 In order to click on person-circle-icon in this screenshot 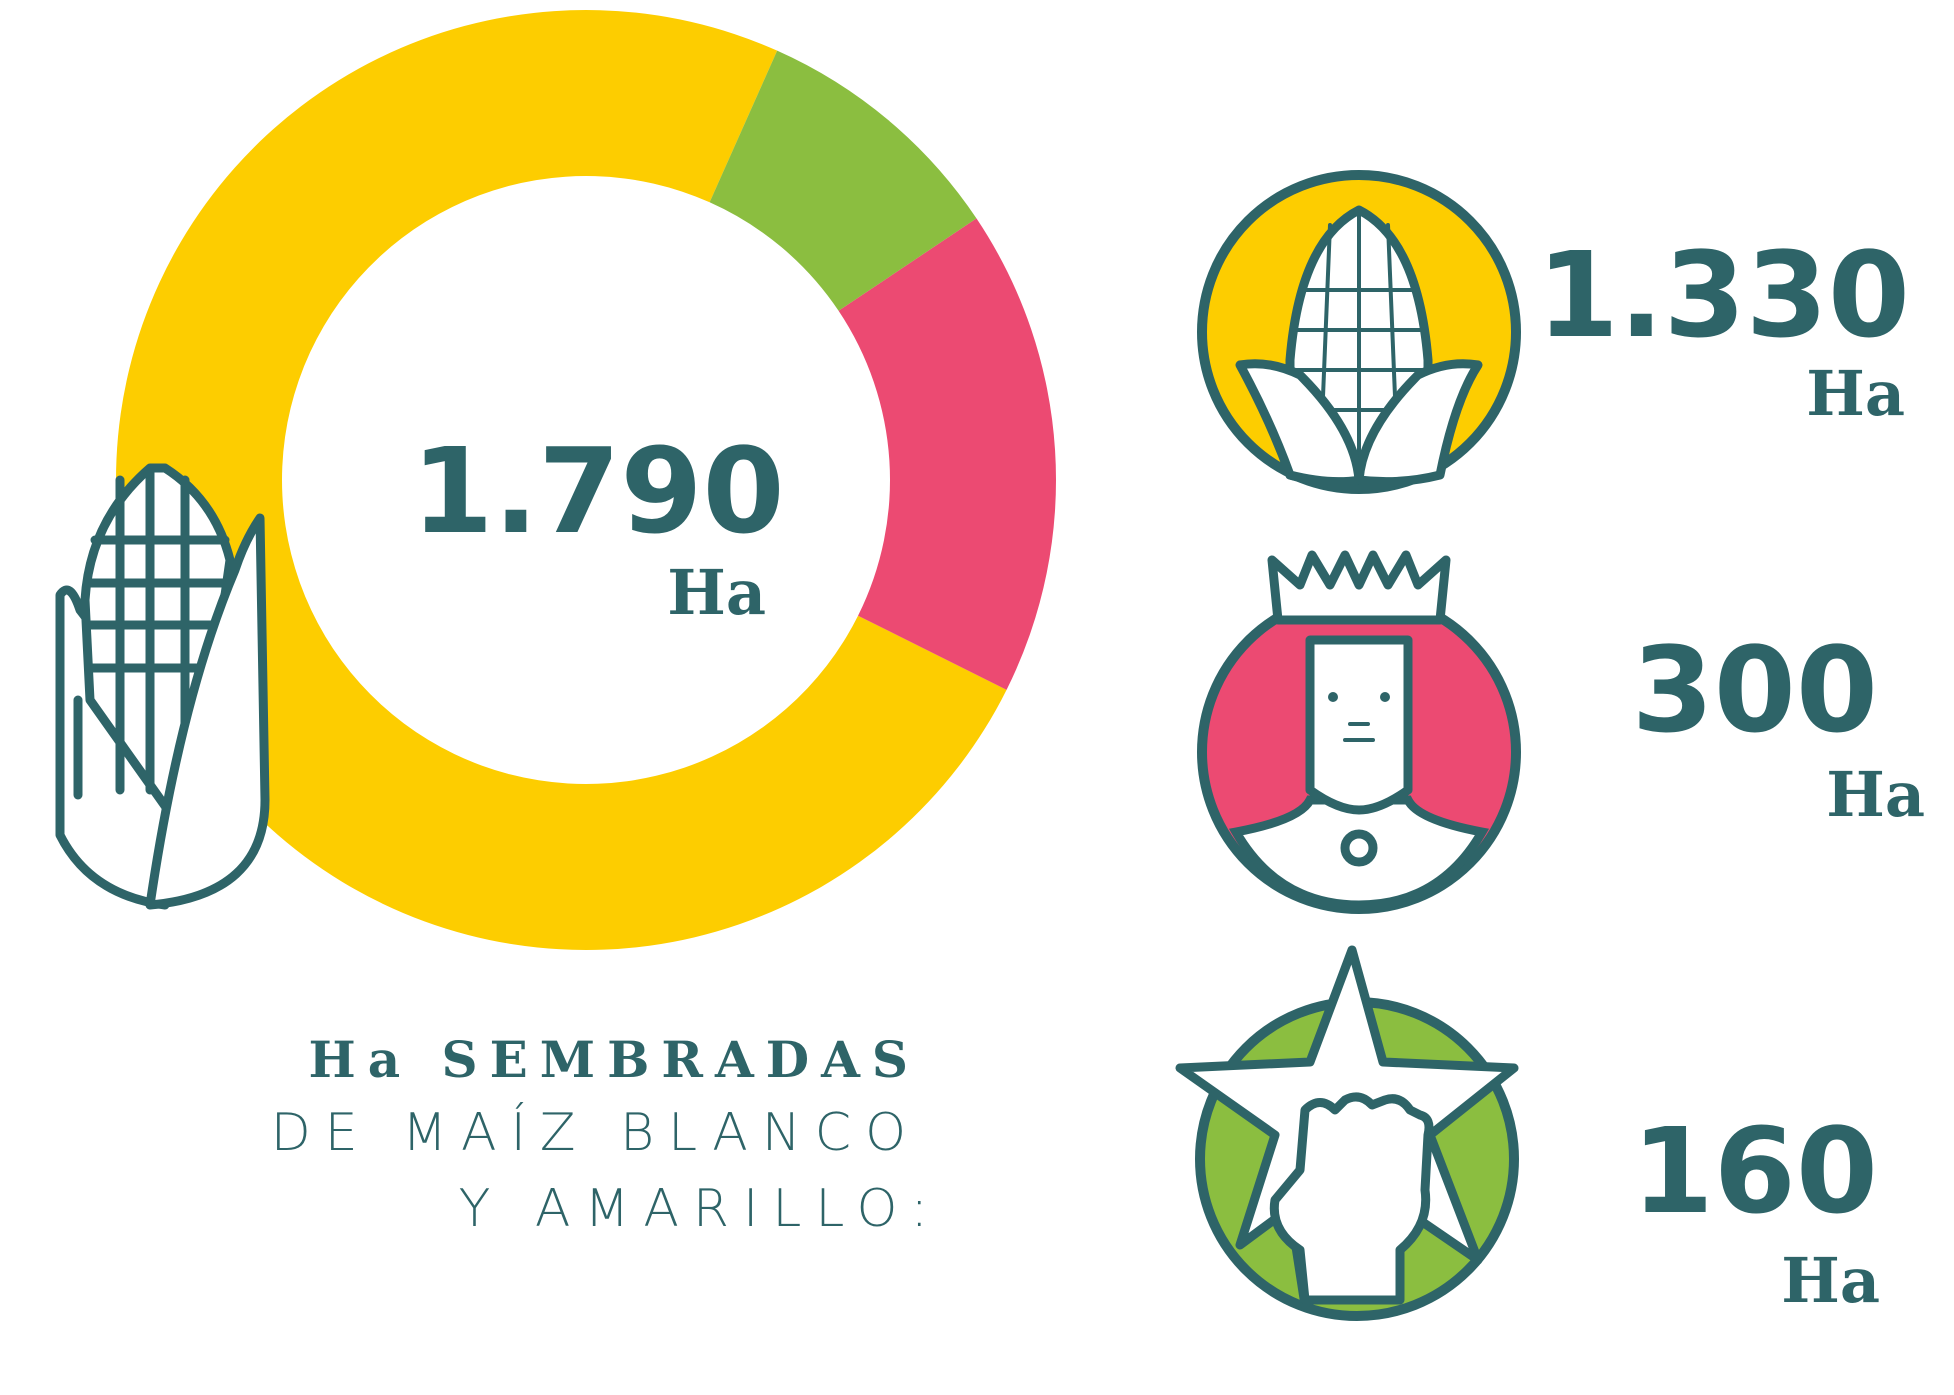, I will do `click(1359, 732)`.